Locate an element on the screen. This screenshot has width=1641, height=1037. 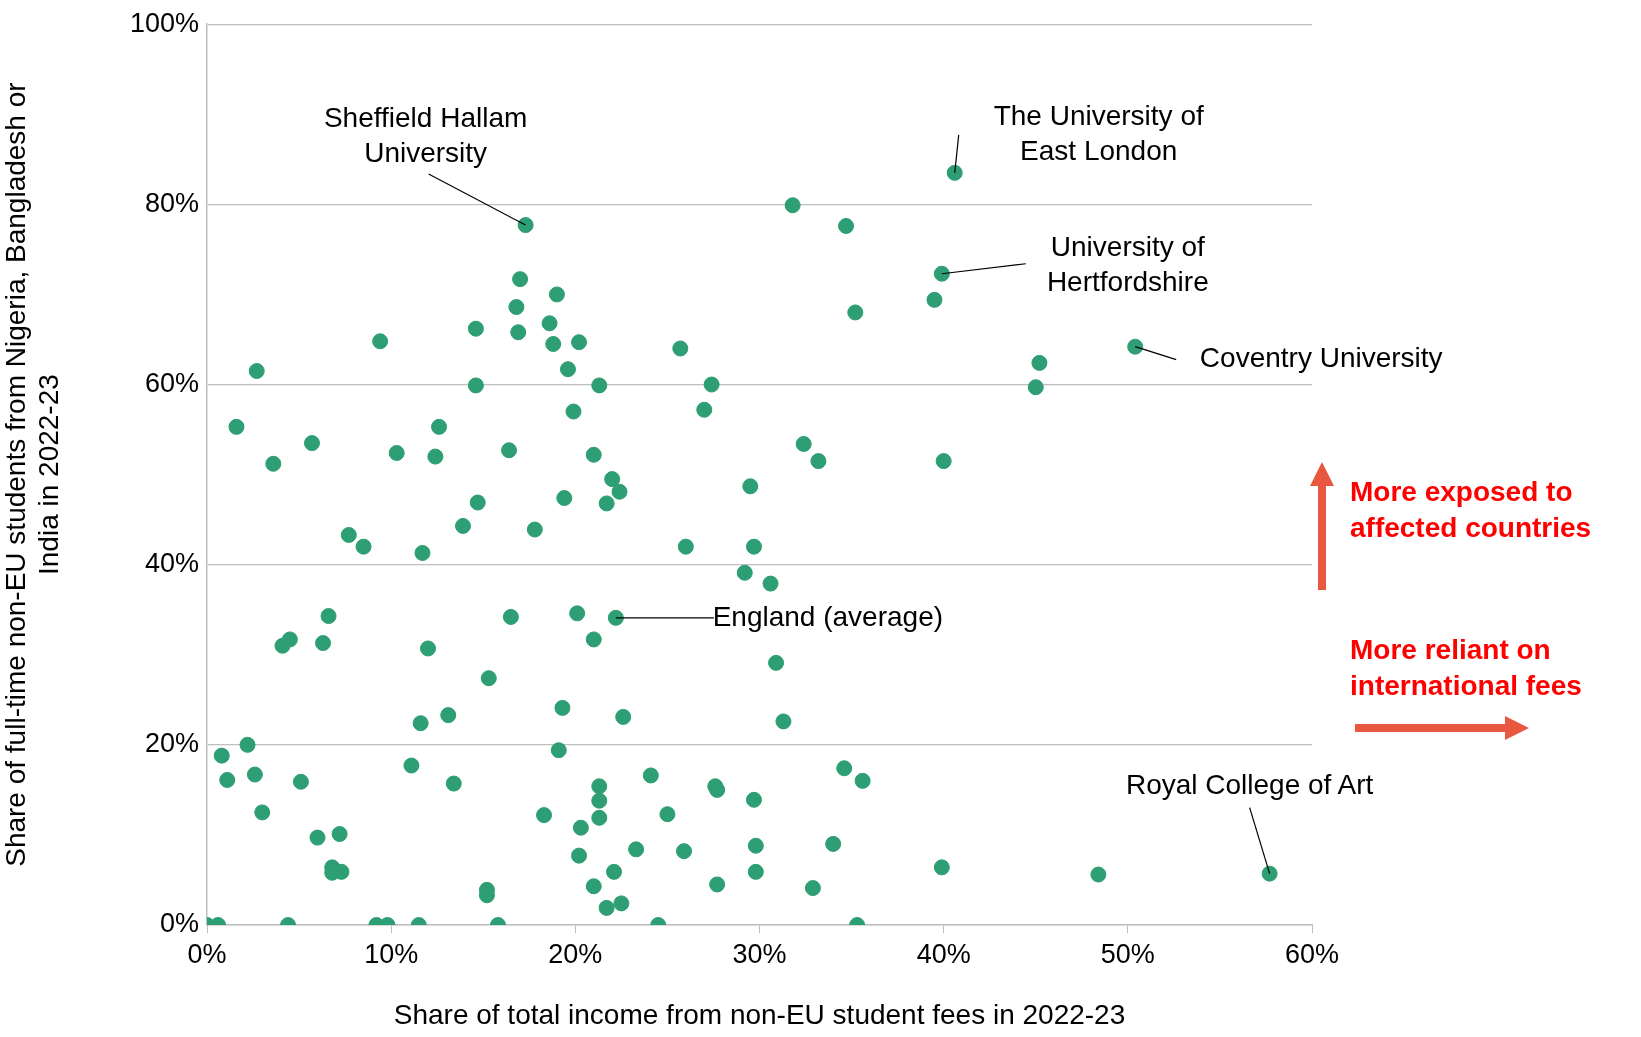
text: More exposed to affected countries is located at coordinates (1471, 510).